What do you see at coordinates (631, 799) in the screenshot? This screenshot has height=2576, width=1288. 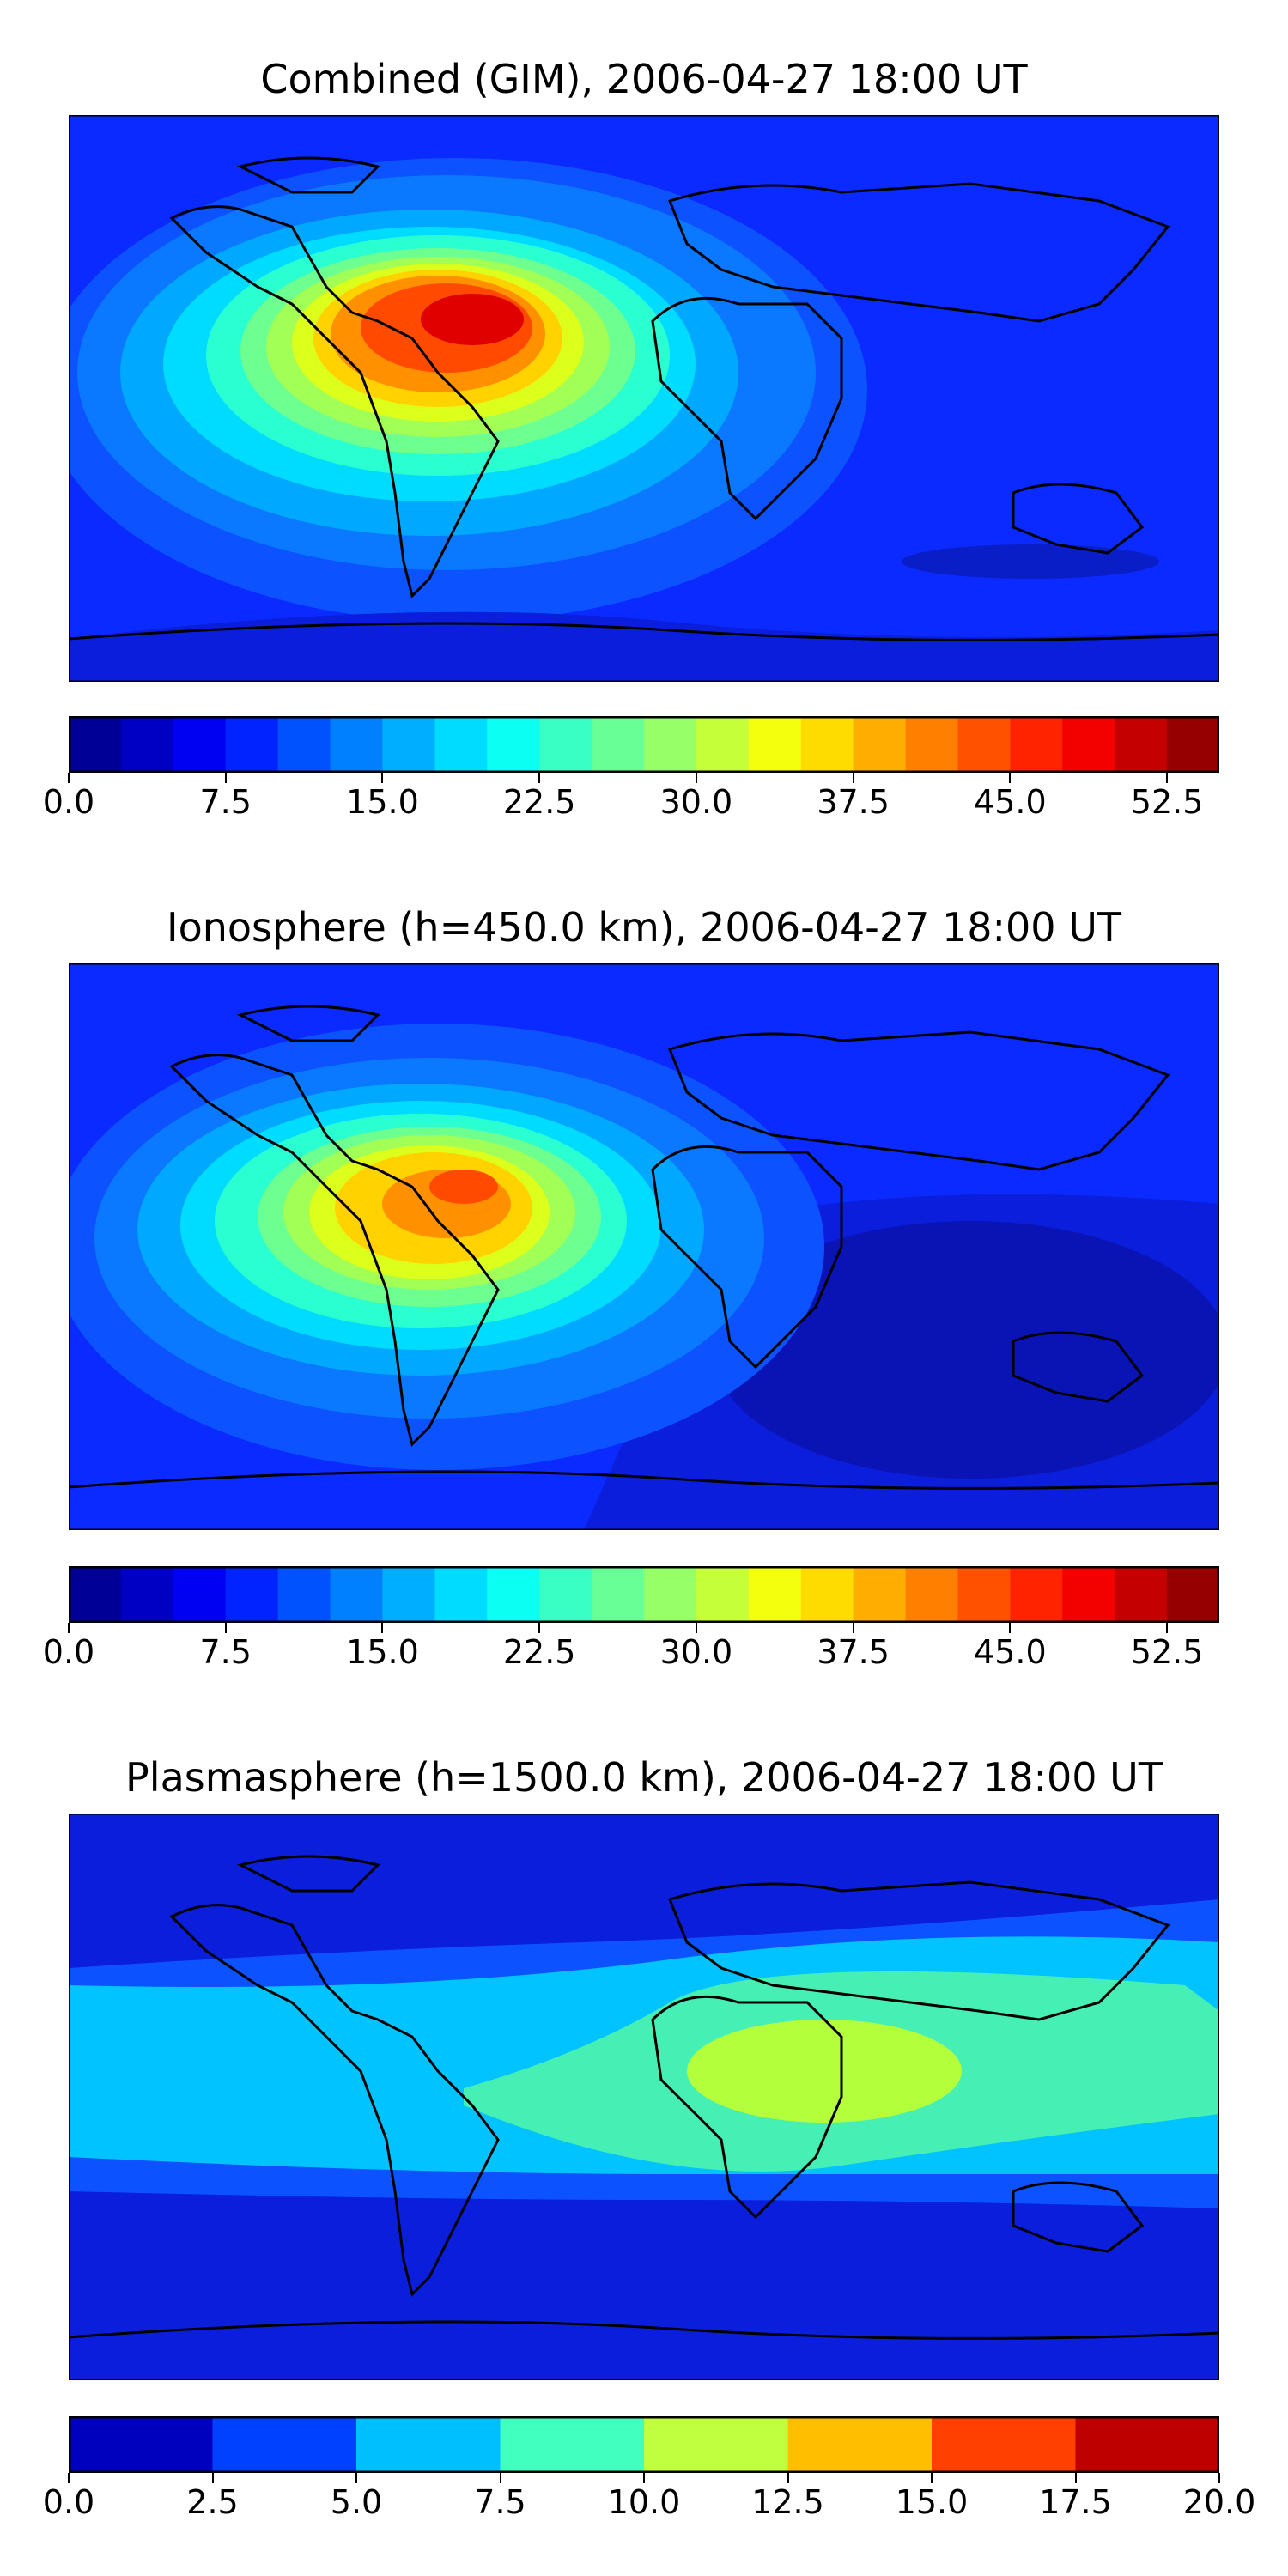 I see `gim-colorbar-ticks: 0.0 7.5 15.0 22.5 30.0 37.5 45.0 52.5` at bounding box center [631, 799].